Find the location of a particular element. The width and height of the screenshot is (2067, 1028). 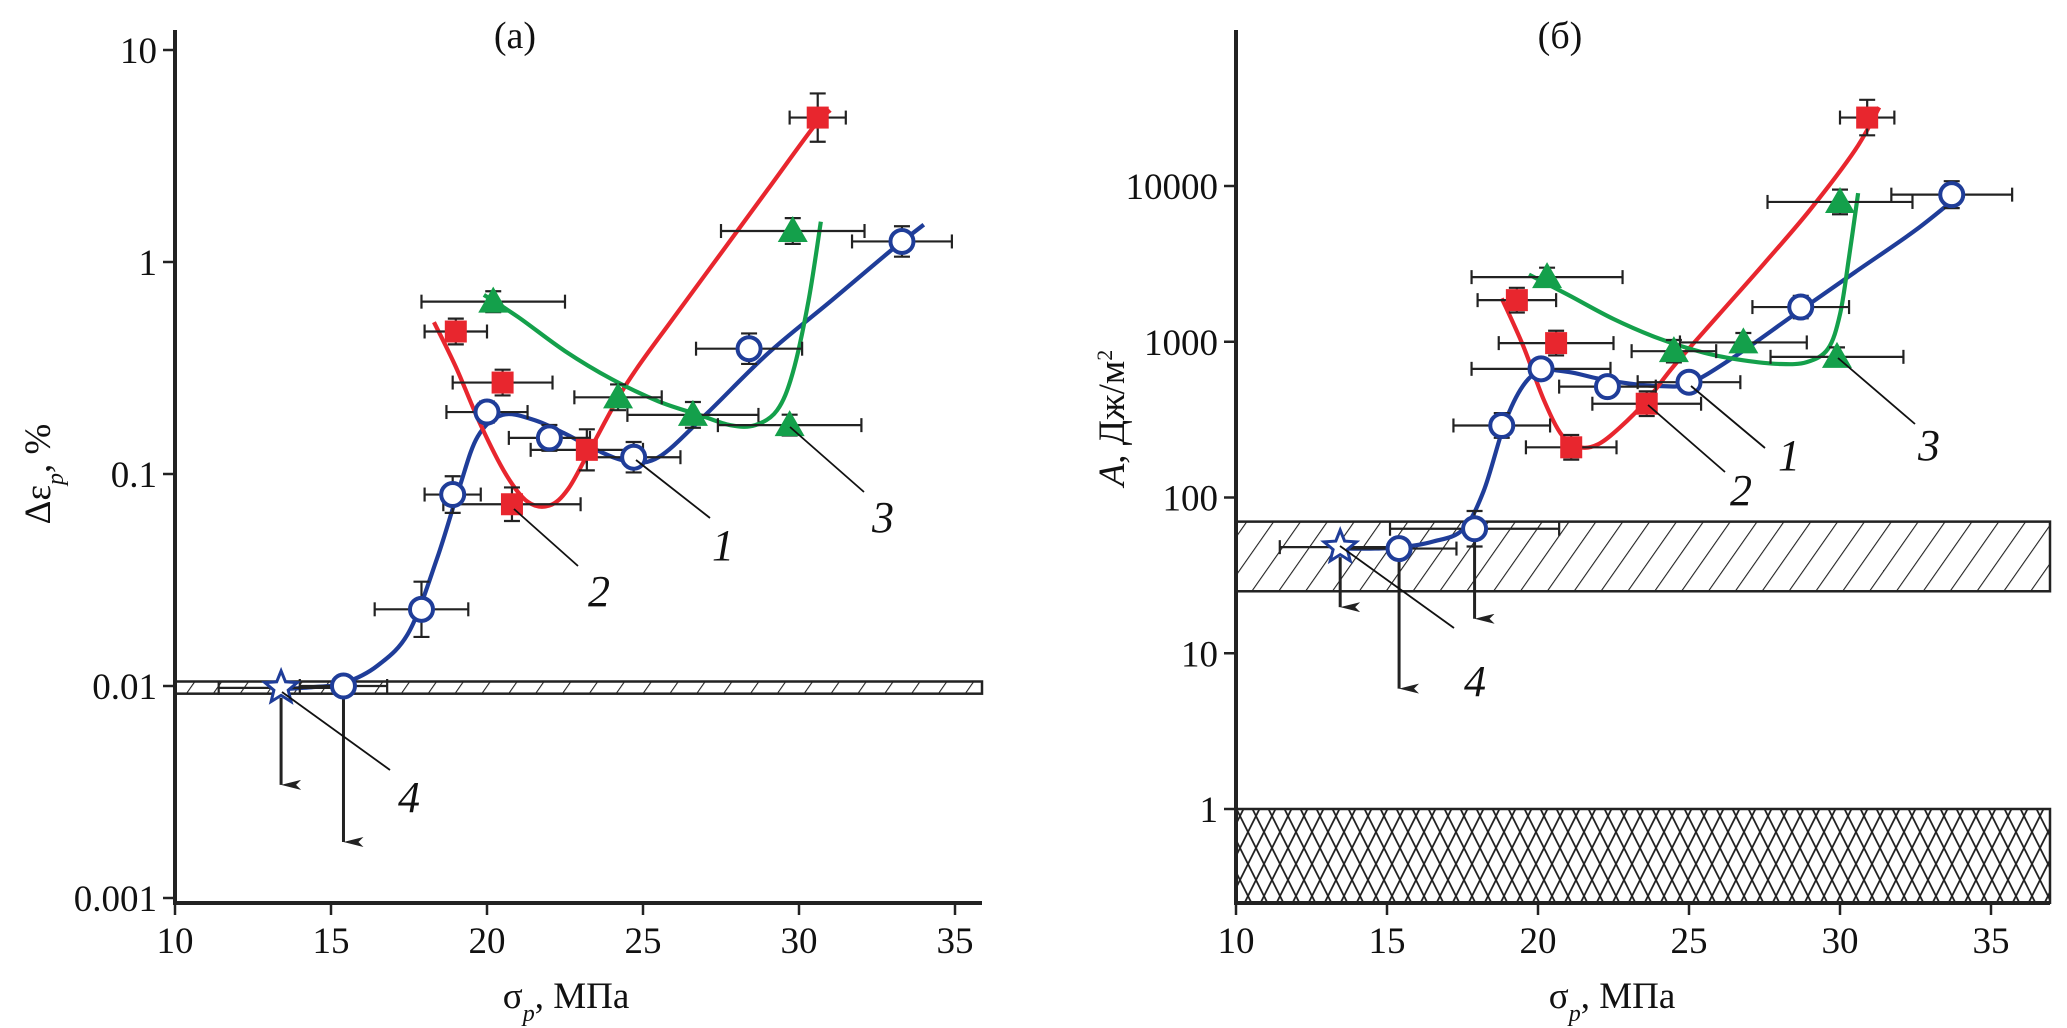

panel-b-xlabel: σp, МПа is located at coordinates (1612, 1001).